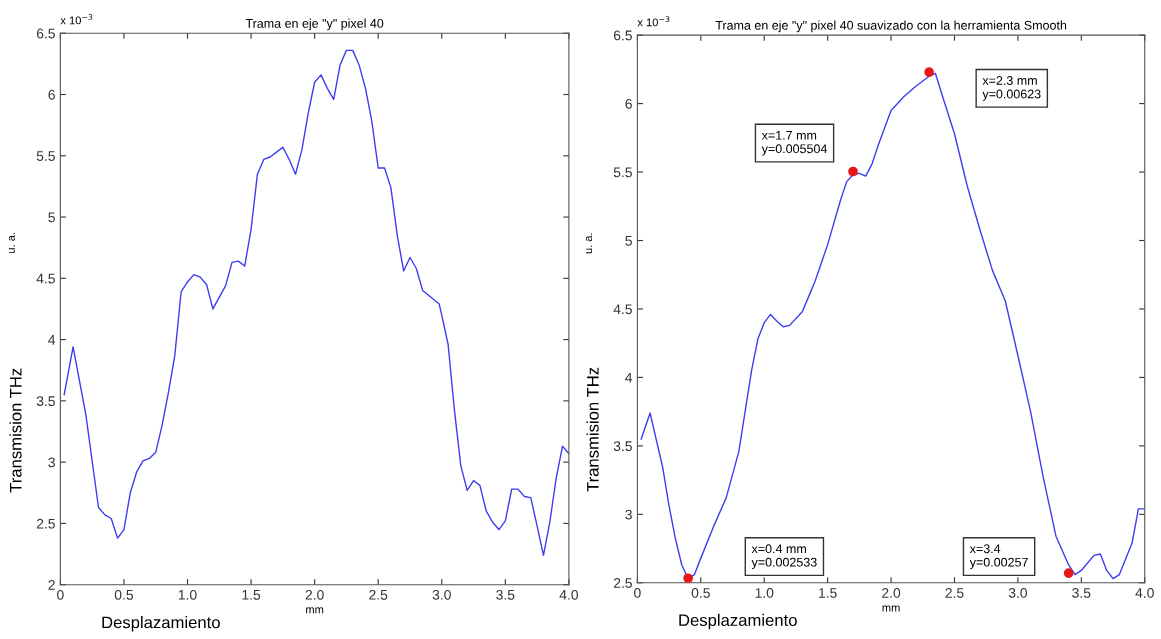 This screenshot has height=639, width=1161. What do you see at coordinates (794, 143) in the screenshot?
I see `annotation: x=1.7 mm y=0.005504` at bounding box center [794, 143].